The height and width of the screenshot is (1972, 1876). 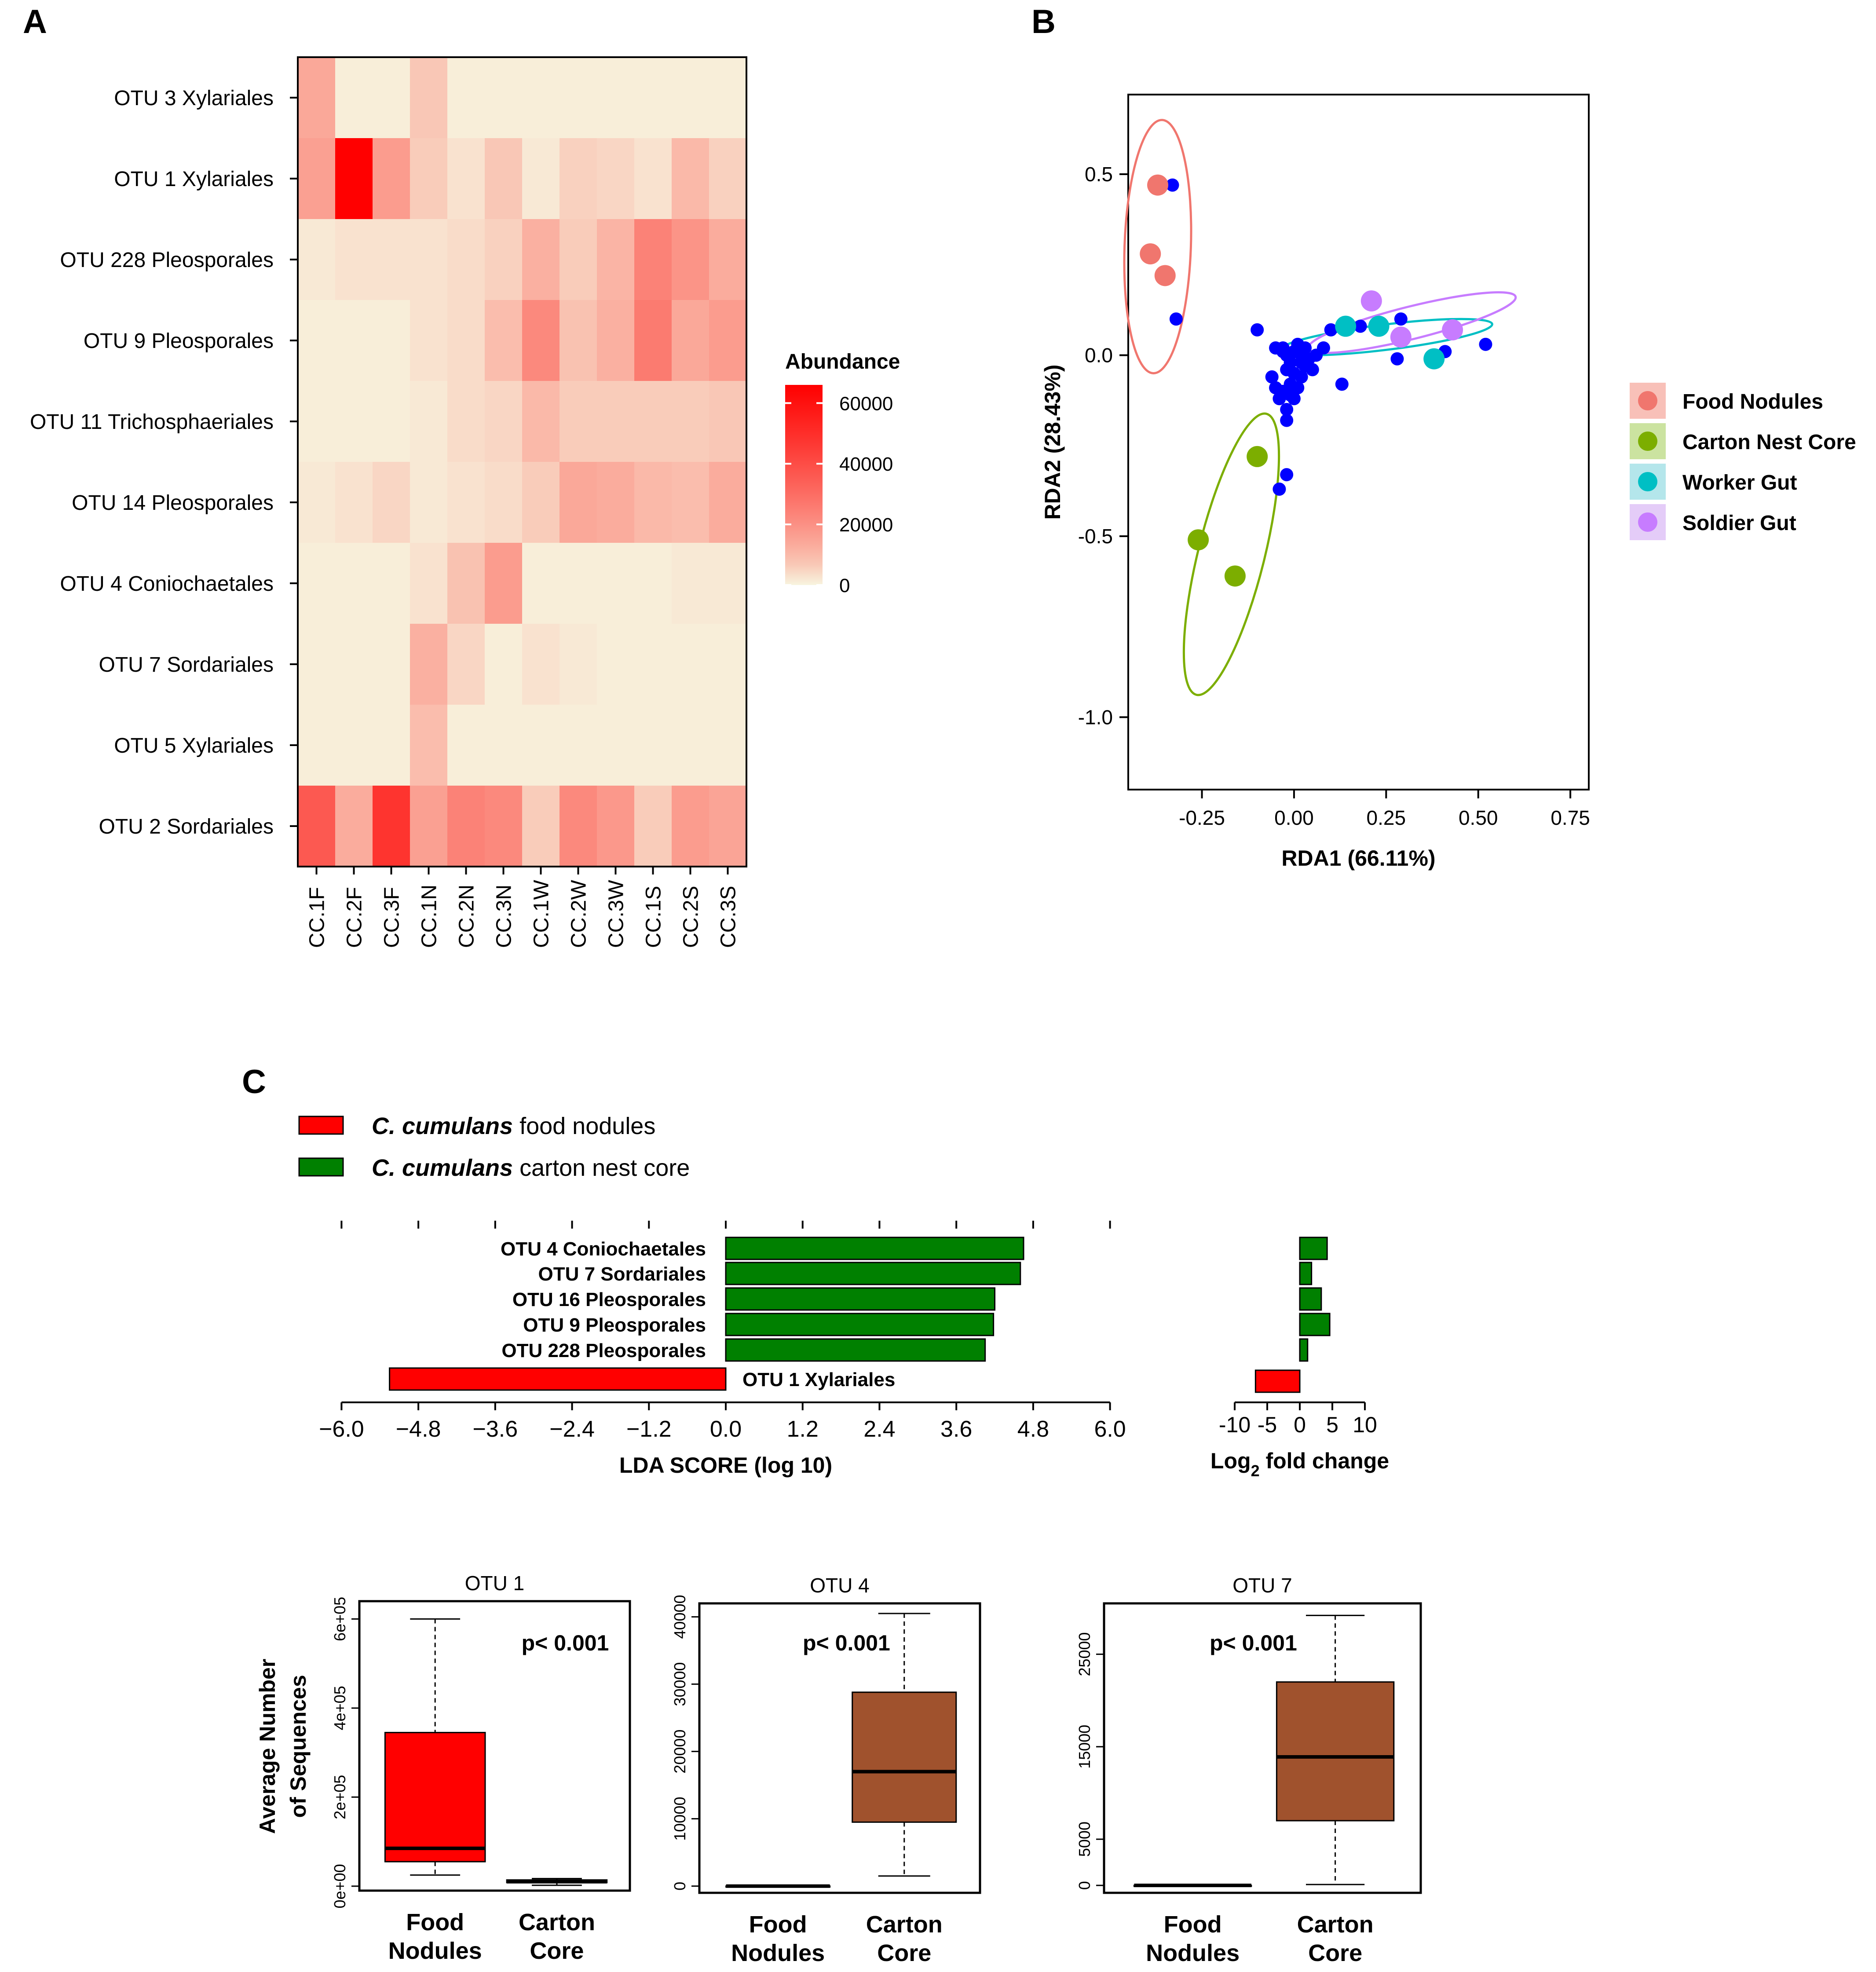 What do you see at coordinates (866, 465) in the screenshot?
I see `legend-tick-label: 40000` at bounding box center [866, 465].